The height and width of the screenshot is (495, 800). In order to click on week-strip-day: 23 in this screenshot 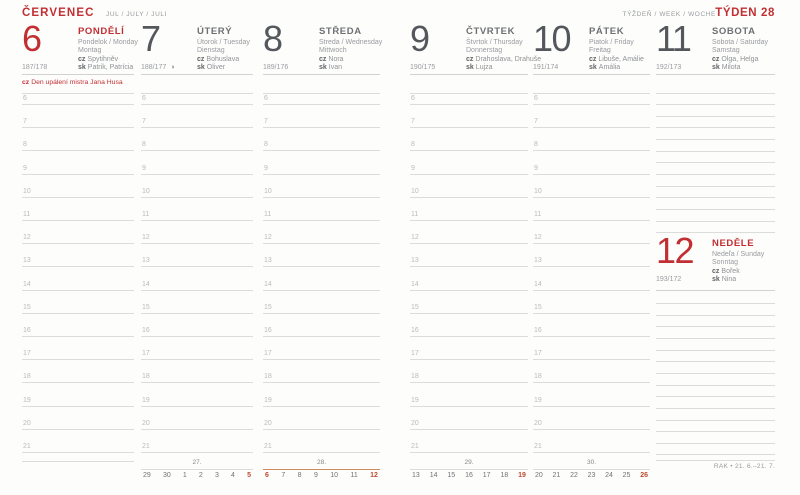, I will do `click(591, 475)`.